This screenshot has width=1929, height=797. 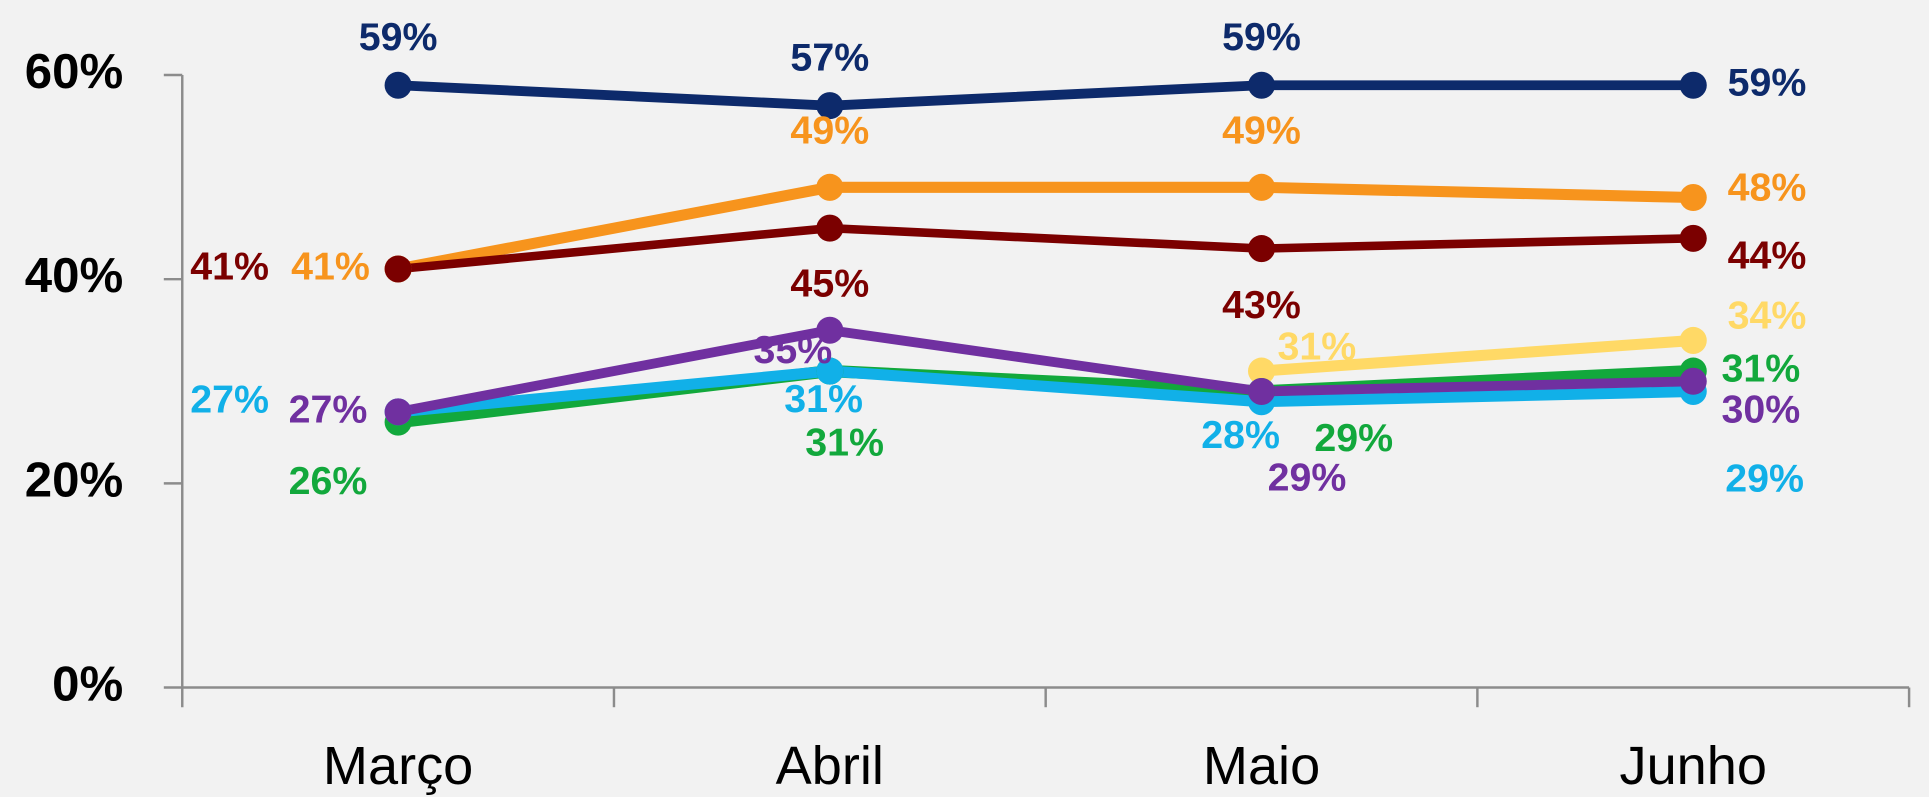 What do you see at coordinates (328, 481) in the screenshot?
I see `data-label: 26%` at bounding box center [328, 481].